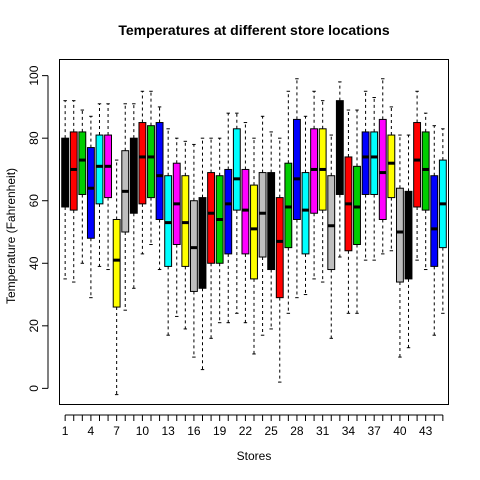 This screenshot has width=480, height=480. I want to click on x-tick-label: 40, so click(400, 431).